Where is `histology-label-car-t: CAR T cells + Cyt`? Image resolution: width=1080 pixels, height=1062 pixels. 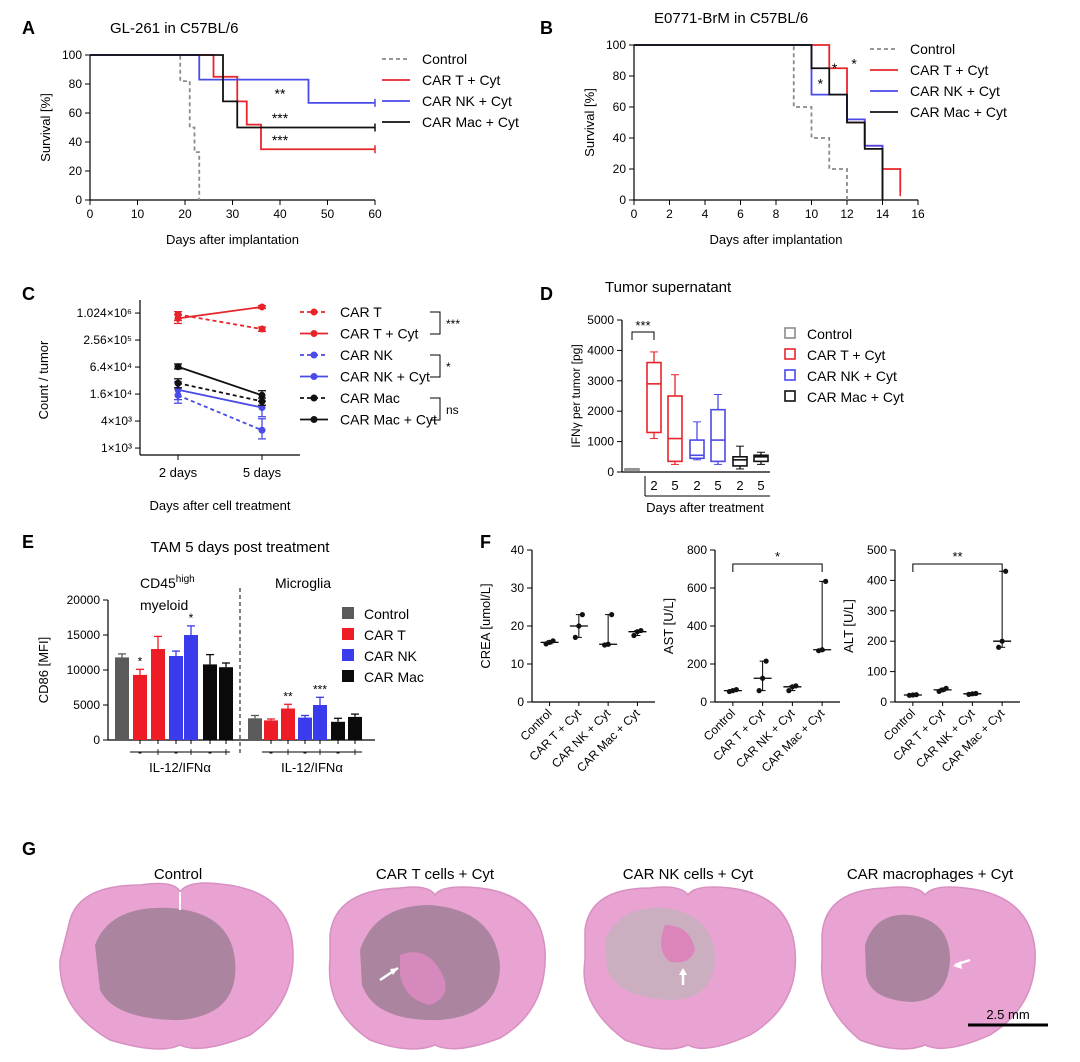 histology-label-car-t: CAR T cells + Cyt is located at coordinates (435, 874).